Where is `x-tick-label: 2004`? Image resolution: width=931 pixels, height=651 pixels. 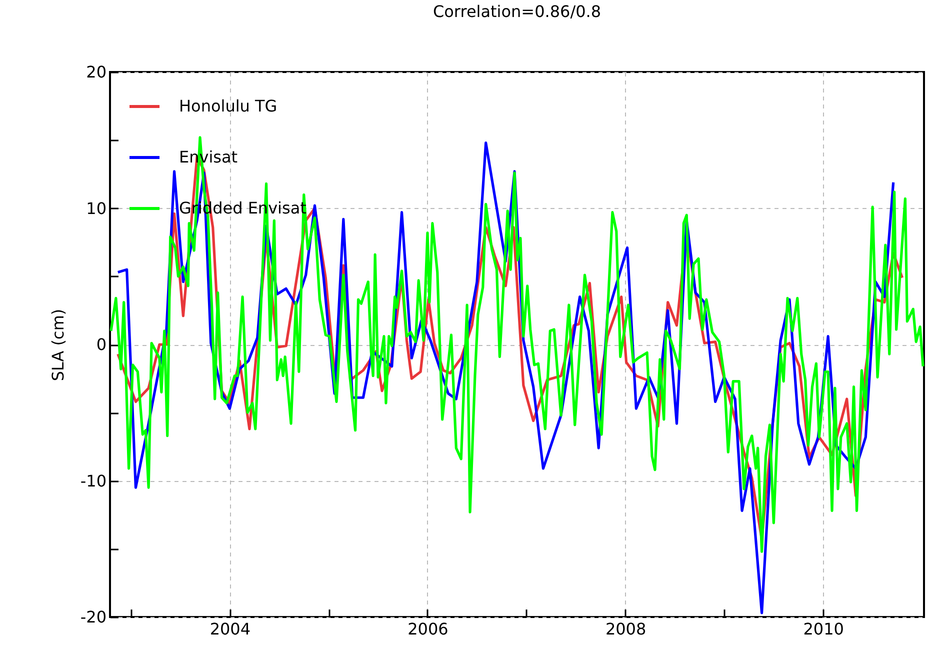
x-tick-label: 2004 is located at coordinates (230, 629).